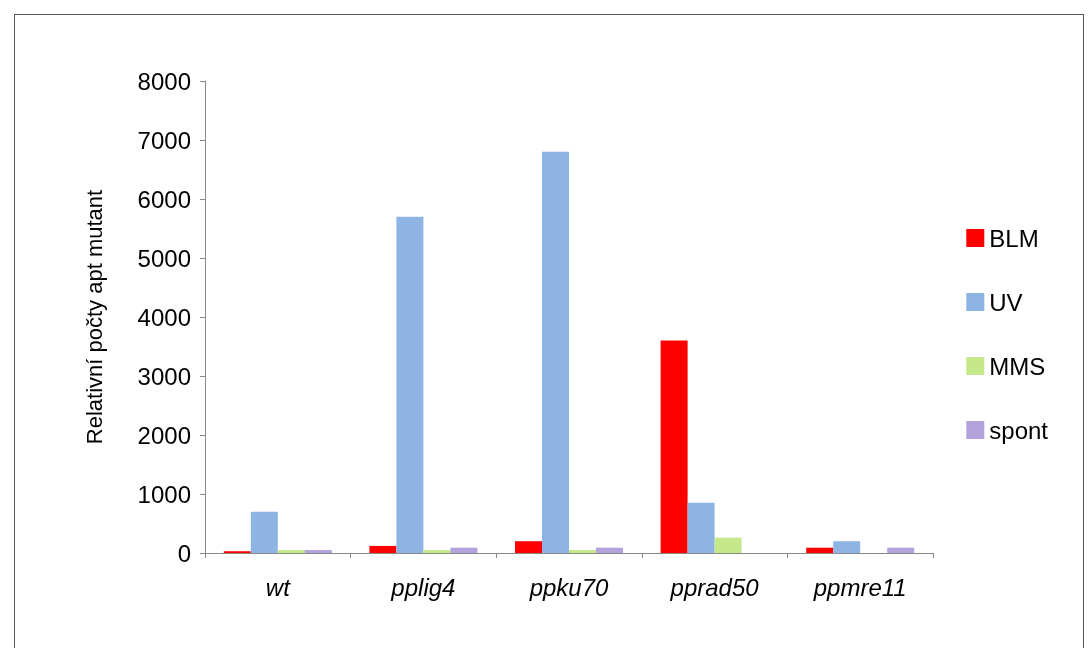 The width and height of the screenshot is (1092, 648). Describe the element at coordinates (164, 258) in the screenshot. I see `y-tick-label: 5000` at that location.